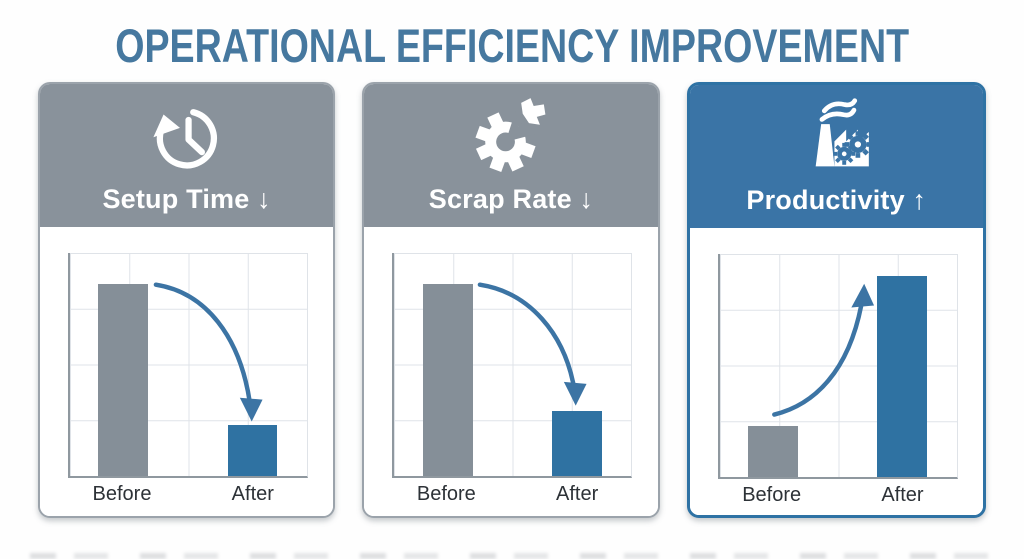 This screenshot has width=1024, height=559. I want to click on card-title: Scrap Rate ↓, so click(511, 199).